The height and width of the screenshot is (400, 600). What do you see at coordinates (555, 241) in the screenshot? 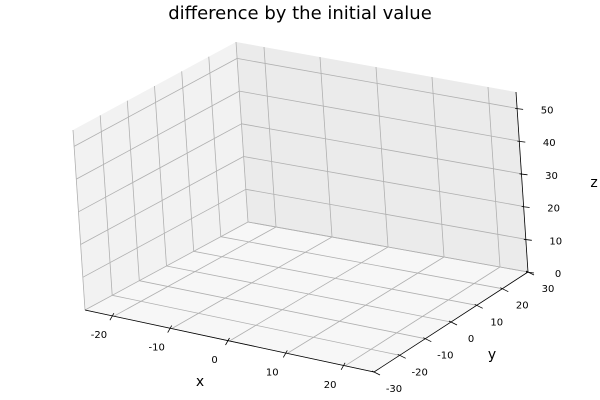
I see `z-tick-label-1: 10` at bounding box center [555, 241].